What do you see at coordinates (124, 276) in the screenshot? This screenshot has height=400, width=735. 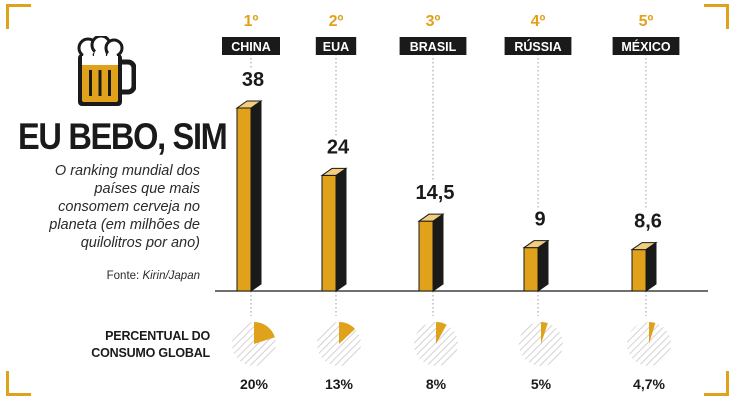 I see `source-prefix: Fonte:` at bounding box center [124, 276].